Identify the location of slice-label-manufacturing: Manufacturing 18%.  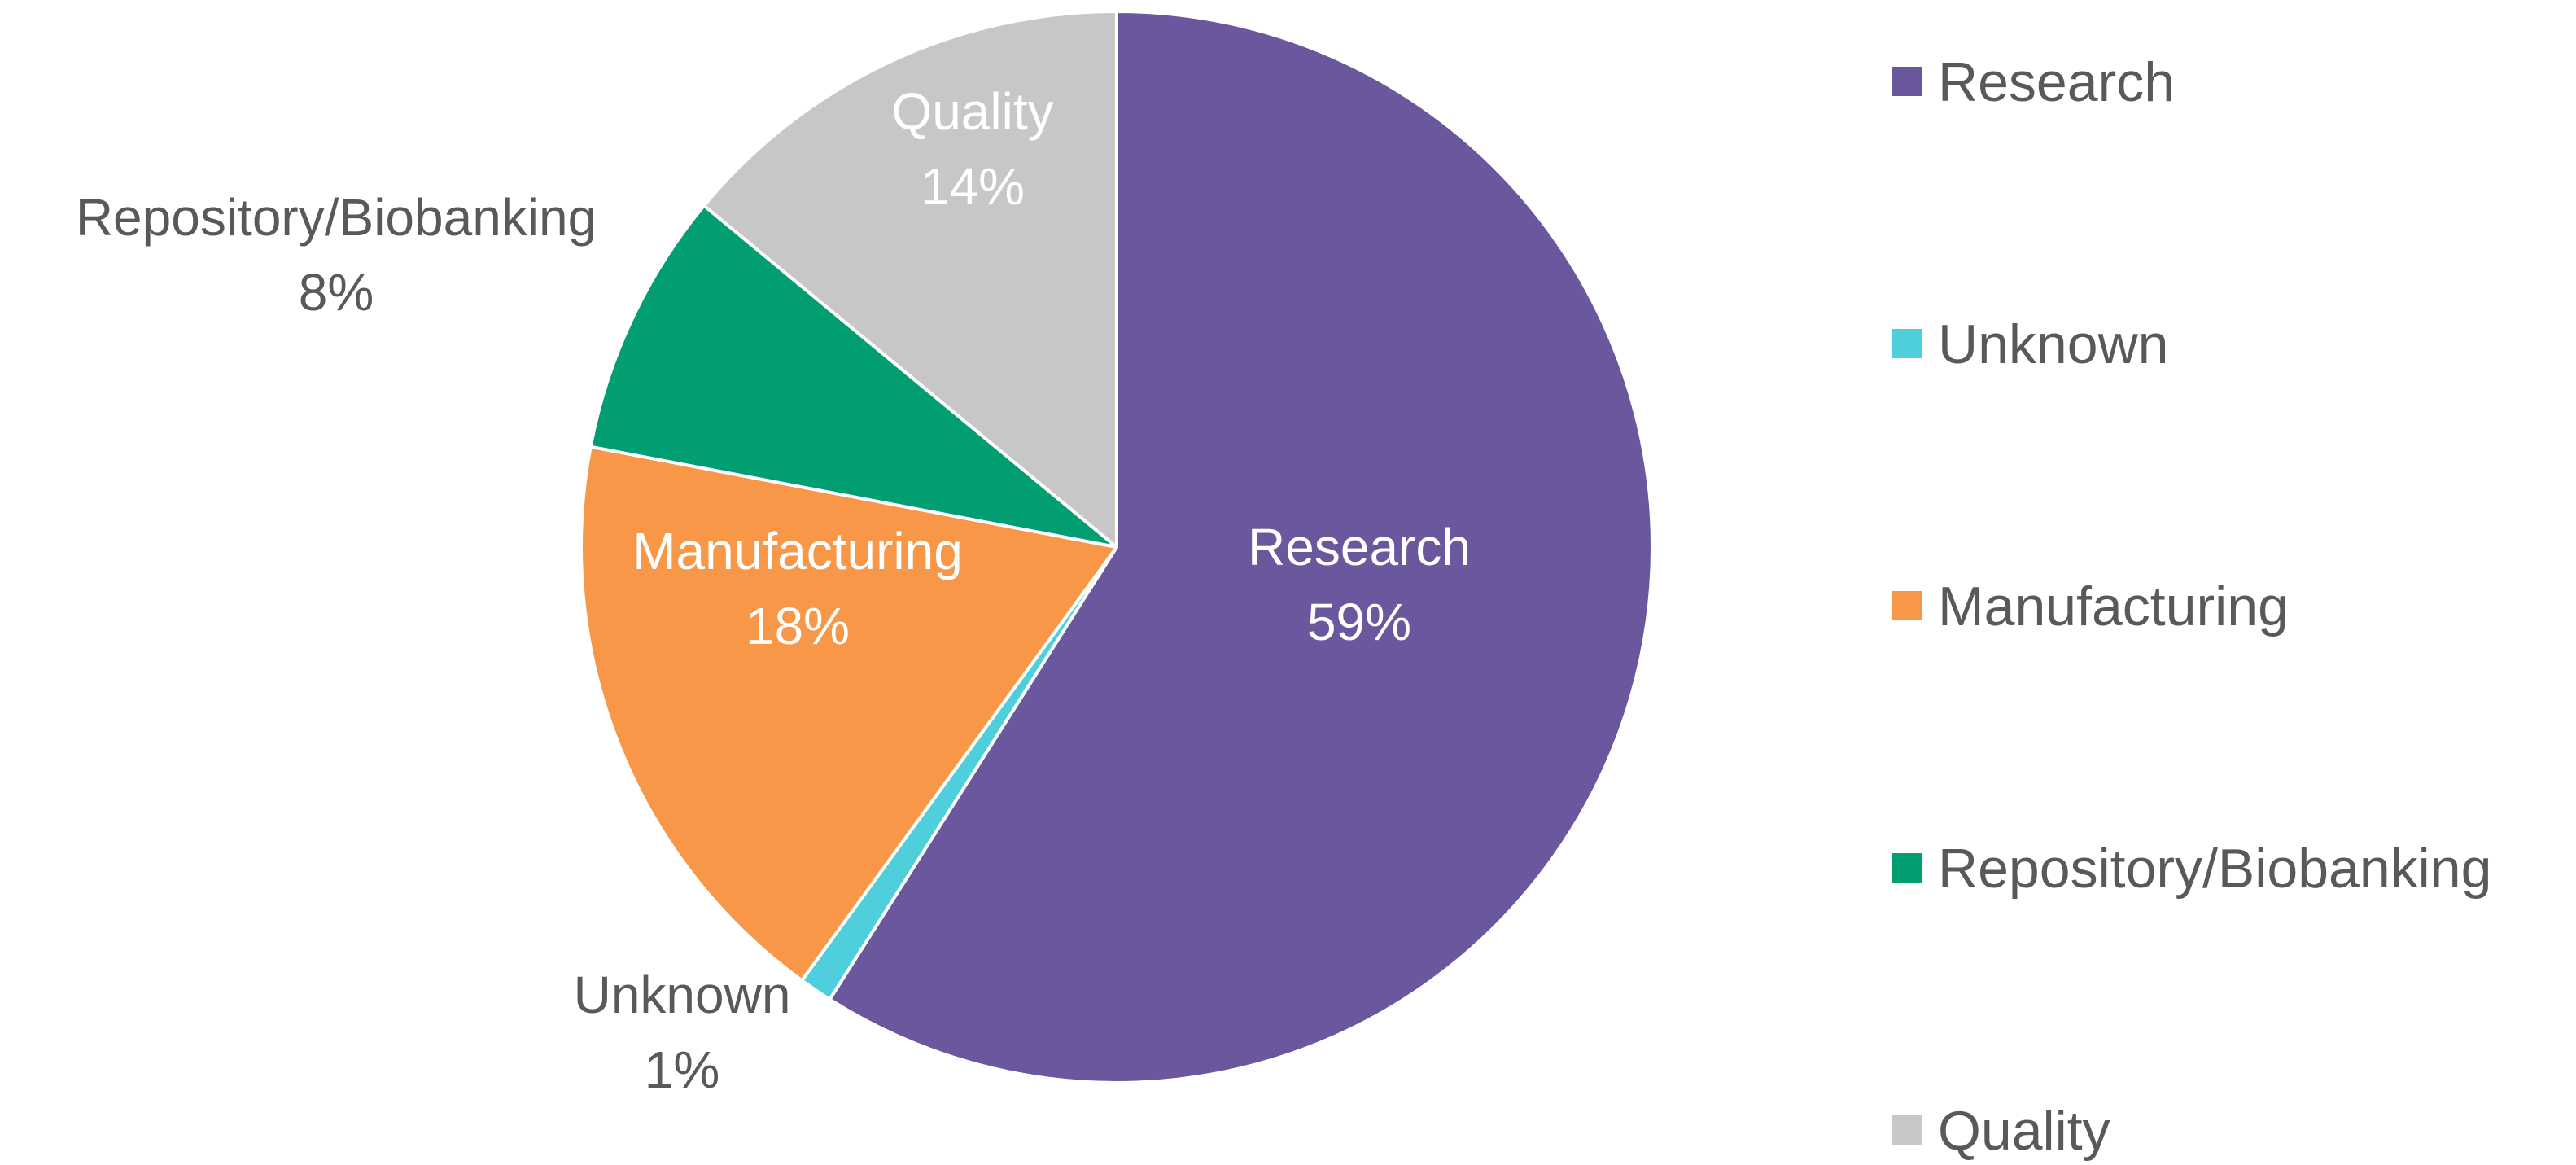
(797, 588).